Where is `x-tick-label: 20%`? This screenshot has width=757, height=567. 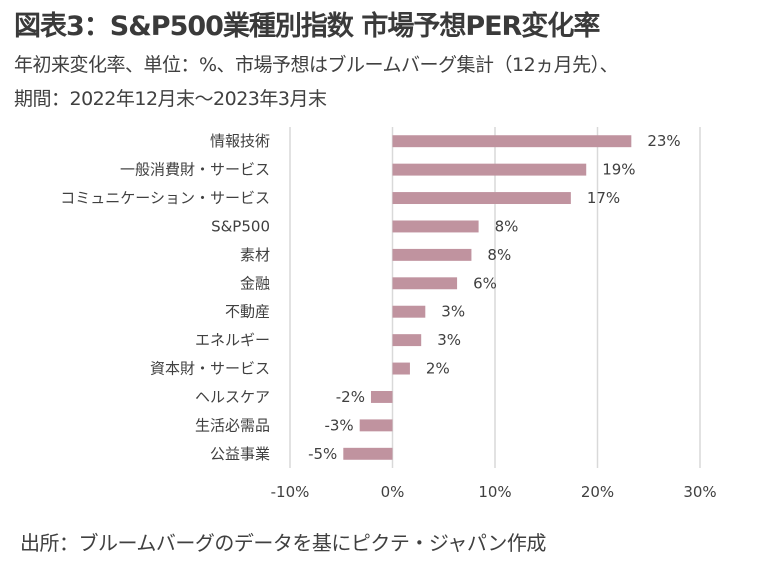
x-tick-label: 20% is located at coordinates (597, 492).